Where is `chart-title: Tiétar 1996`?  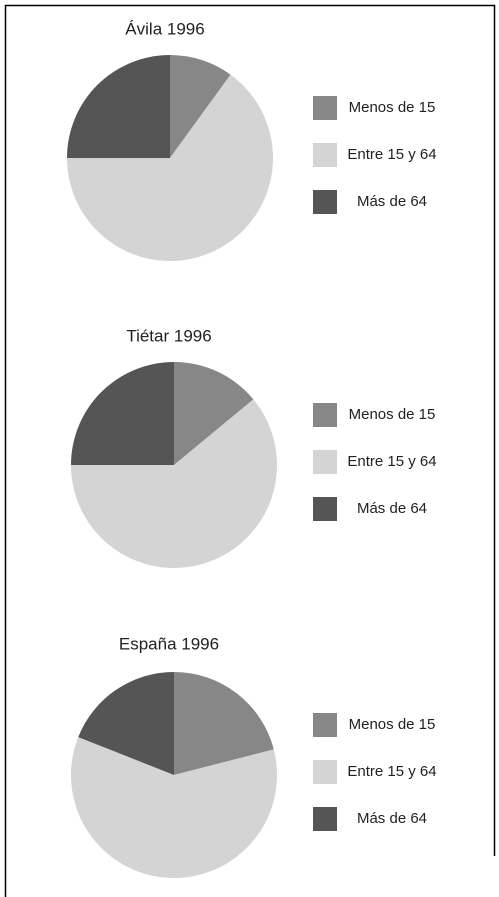
chart-title: Tiétar 1996 is located at coordinates (168, 335).